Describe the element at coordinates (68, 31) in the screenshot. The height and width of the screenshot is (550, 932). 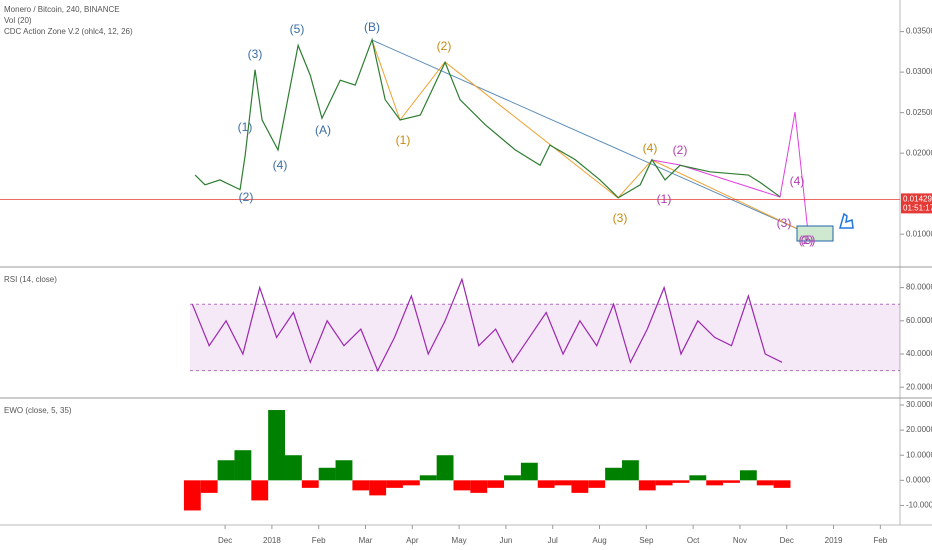
I see `indicator-label: CDC Action Zone V.2 (ohlc4, 12, 26)` at that location.